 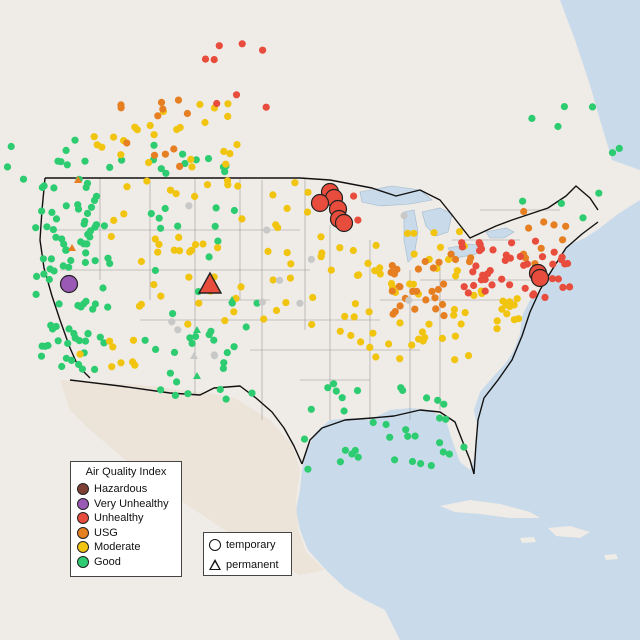 What do you see at coordinates (126, 472) in the screenshot?
I see `aqi-legend-title: Air Quality Index` at bounding box center [126, 472].